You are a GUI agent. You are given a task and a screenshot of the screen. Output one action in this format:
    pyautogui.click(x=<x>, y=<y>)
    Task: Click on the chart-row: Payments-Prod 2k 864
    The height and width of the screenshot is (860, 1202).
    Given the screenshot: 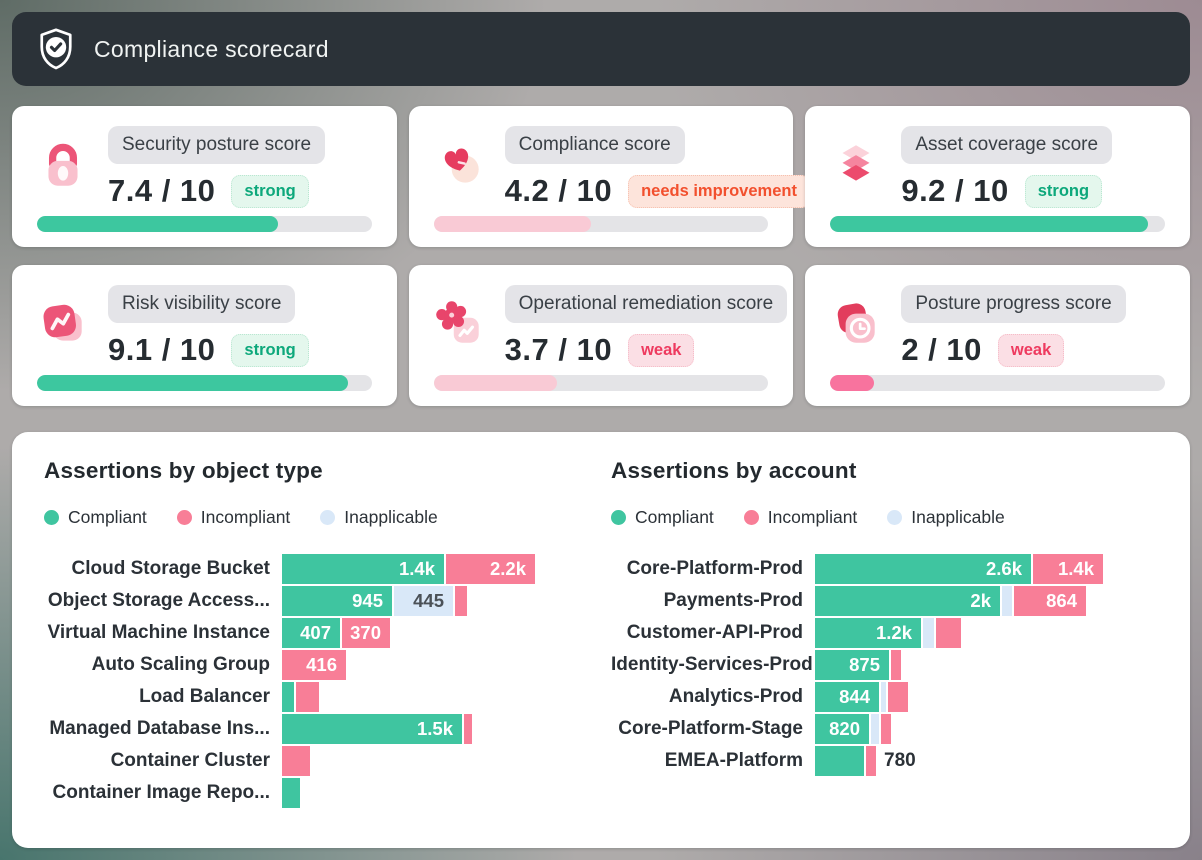 What is the action you would take?
    pyautogui.click(x=900, y=601)
    